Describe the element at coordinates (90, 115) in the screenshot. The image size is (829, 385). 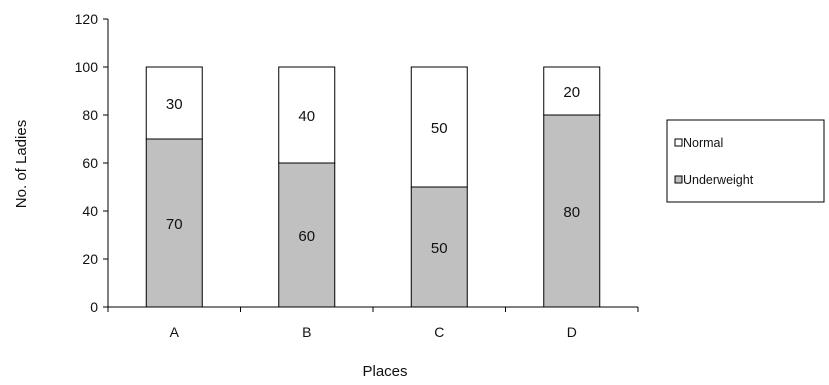
I see `y-tick-label: 80` at that location.